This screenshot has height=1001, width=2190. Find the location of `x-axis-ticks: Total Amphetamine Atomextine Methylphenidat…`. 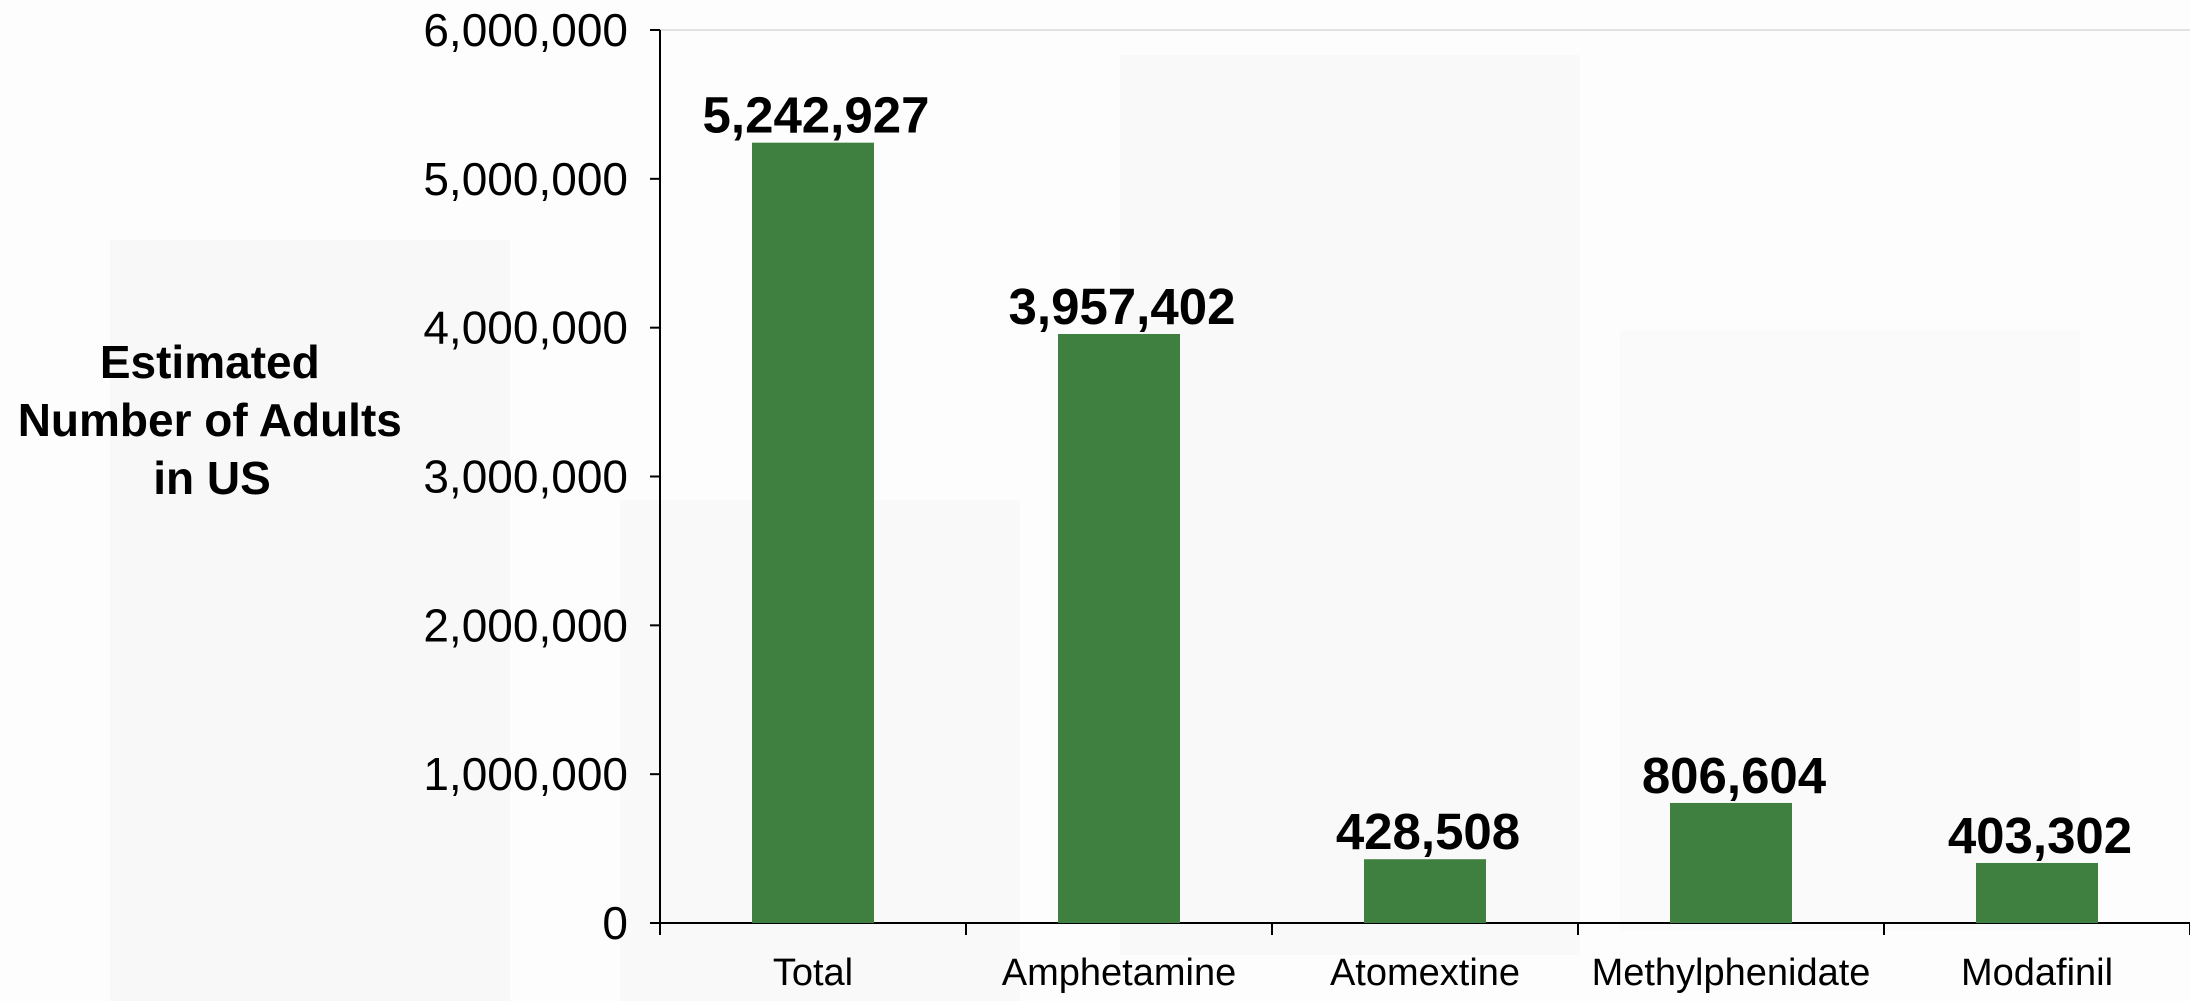

x-axis-ticks: Total Amphetamine Atomextine Methylphenidat… is located at coordinates (1424, 958).